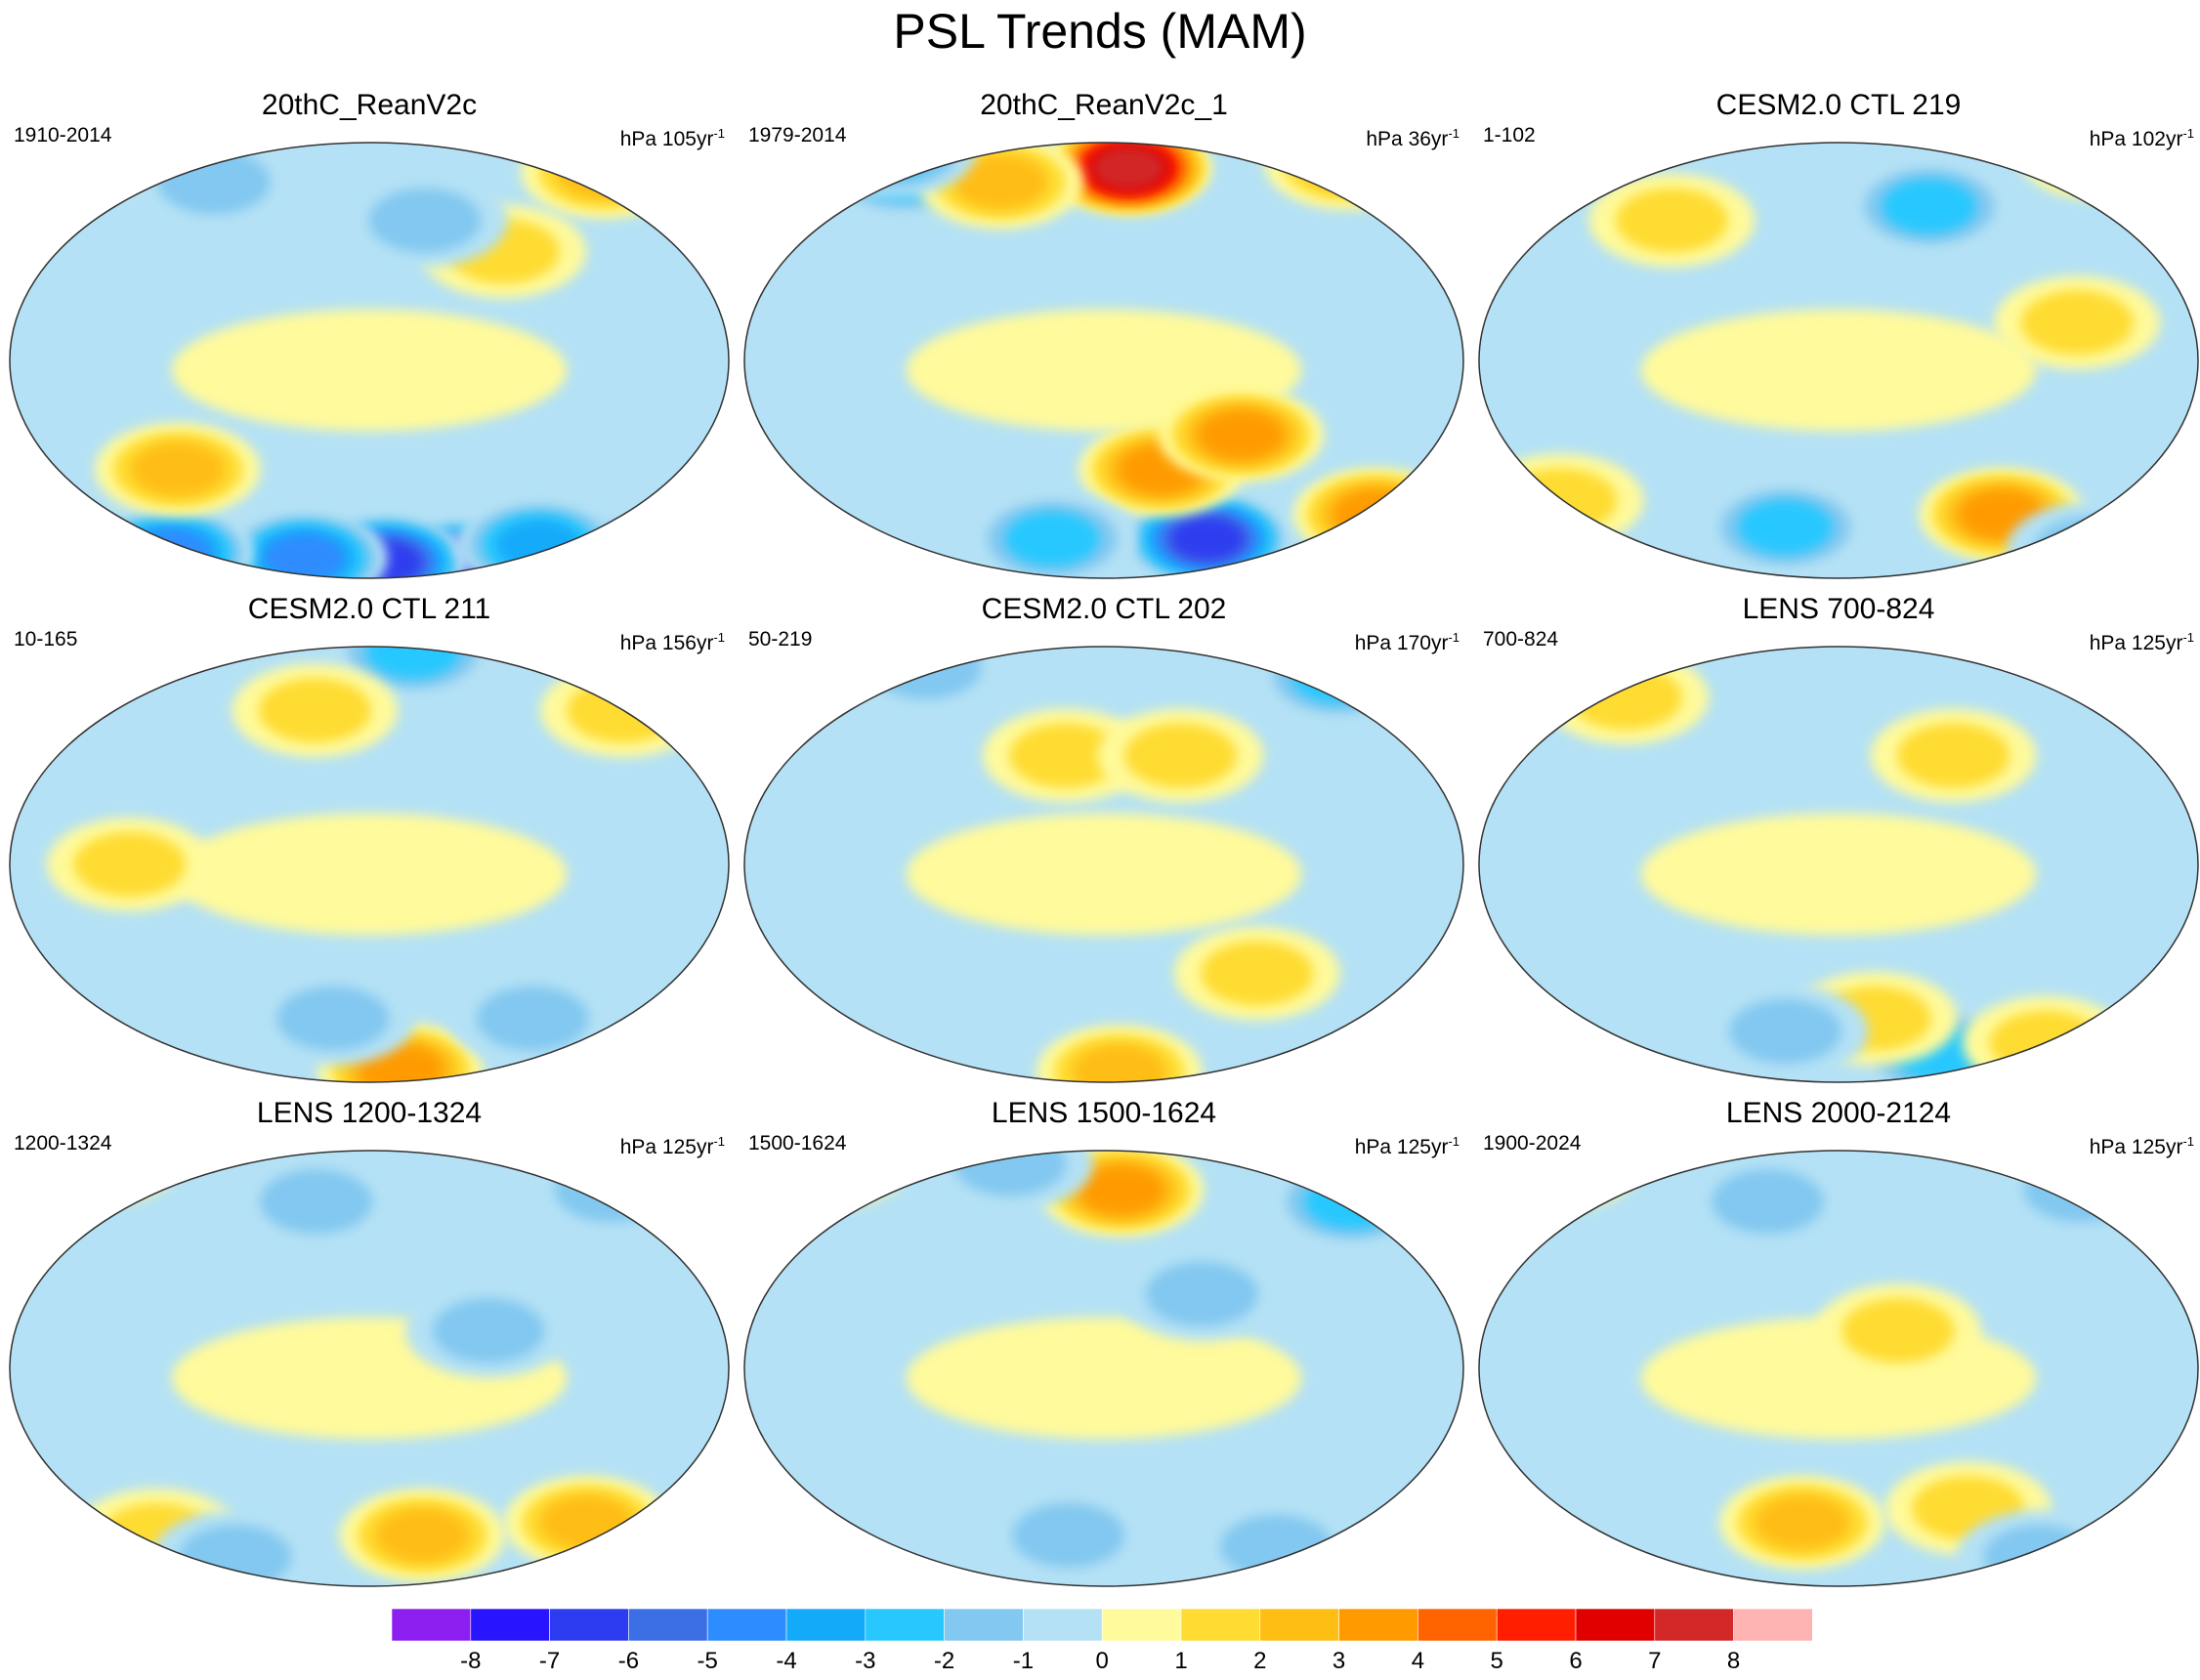  I want to click on colorbar-tick-label: -5, so click(707, 1661).